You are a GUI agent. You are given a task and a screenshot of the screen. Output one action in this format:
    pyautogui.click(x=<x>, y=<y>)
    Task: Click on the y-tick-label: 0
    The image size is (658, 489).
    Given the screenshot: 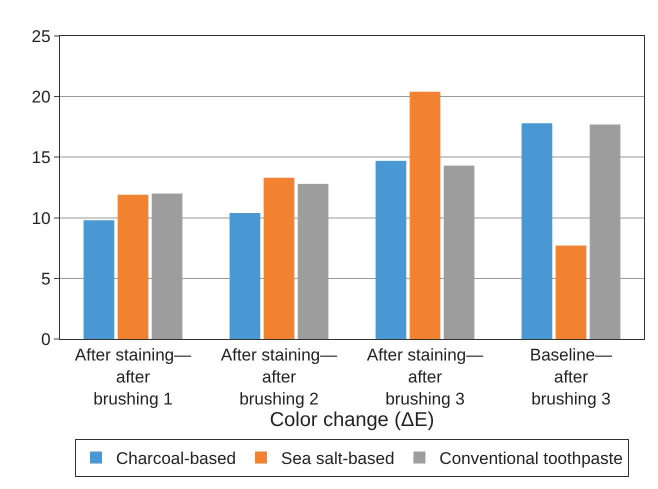 What is the action you would take?
    pyautogui.click(x=46, y=339)
    